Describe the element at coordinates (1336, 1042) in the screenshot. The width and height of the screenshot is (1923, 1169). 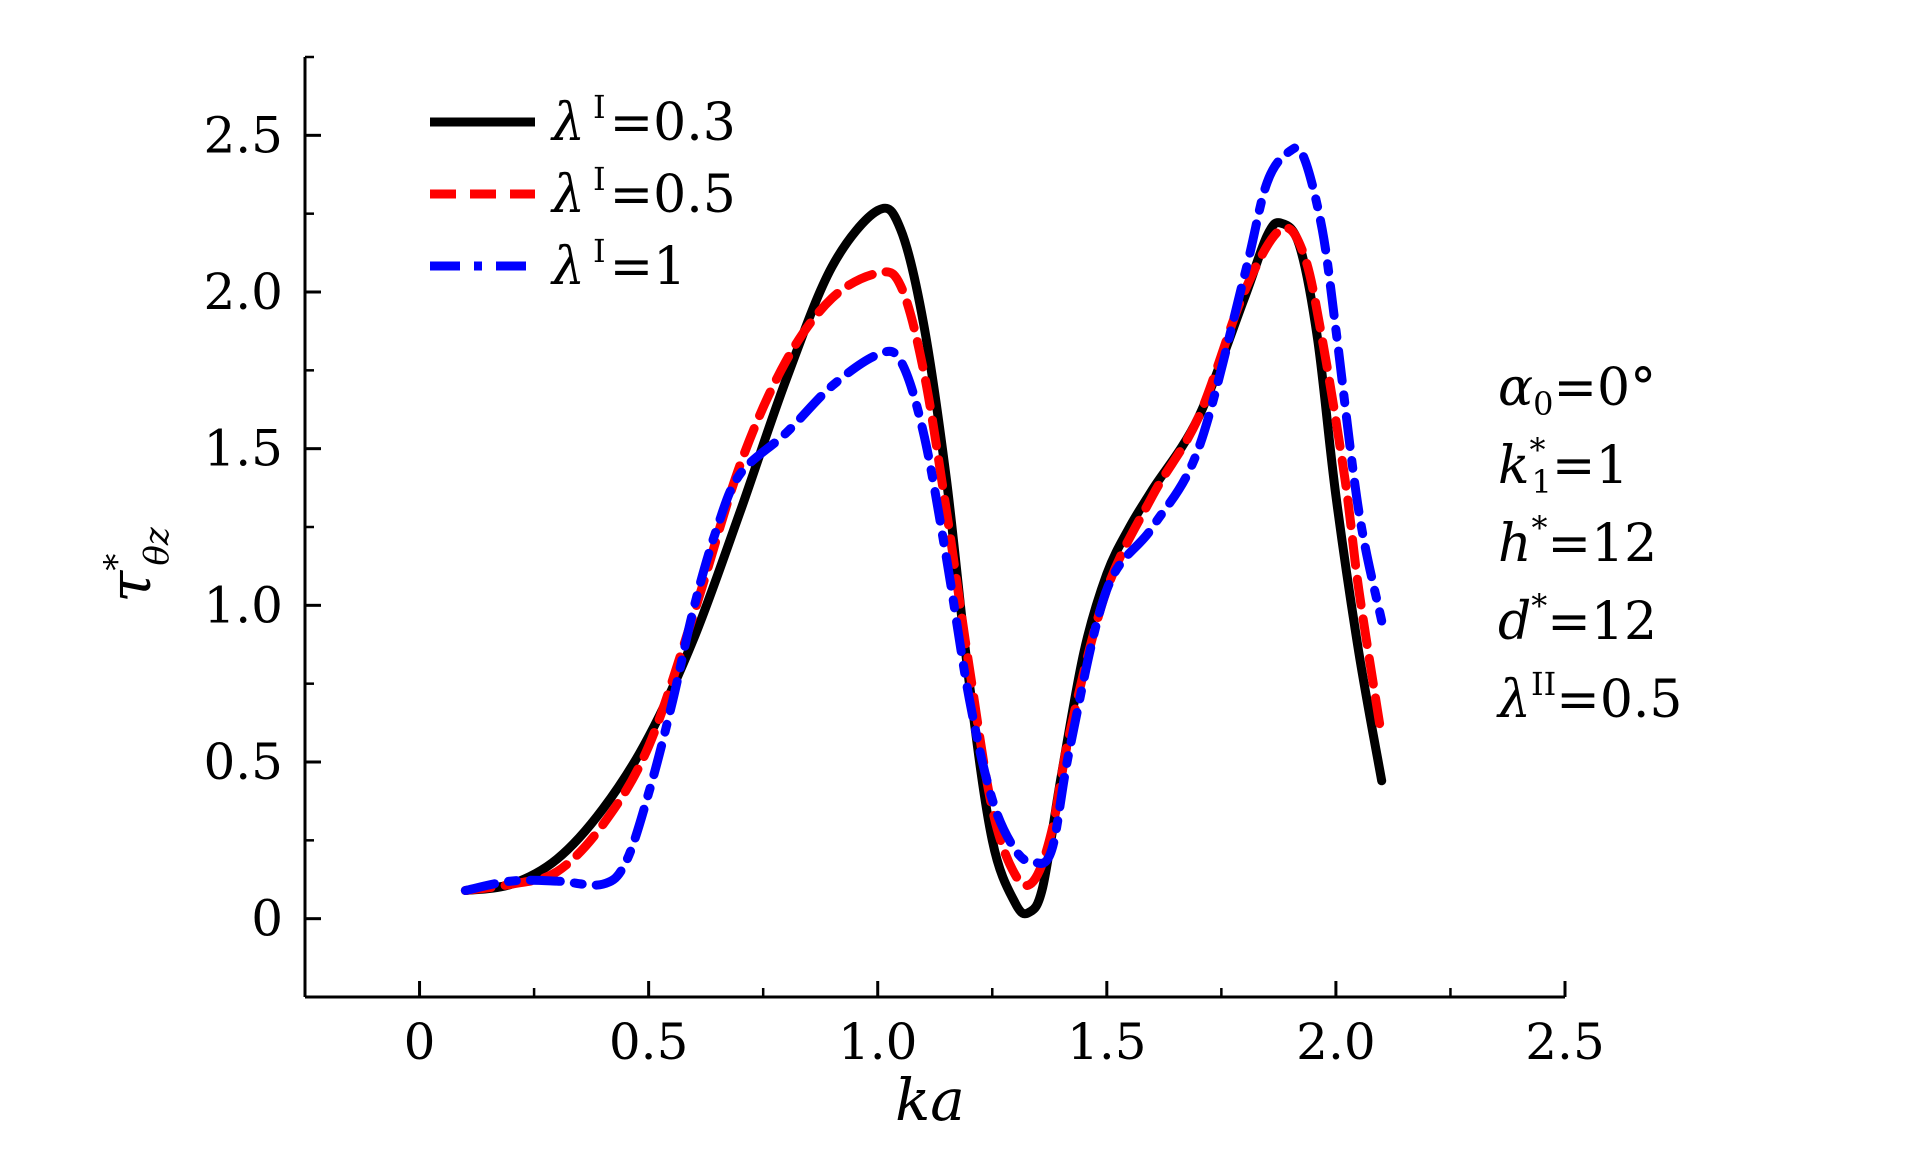
I see `x-tick-label: 2.0` at that location.